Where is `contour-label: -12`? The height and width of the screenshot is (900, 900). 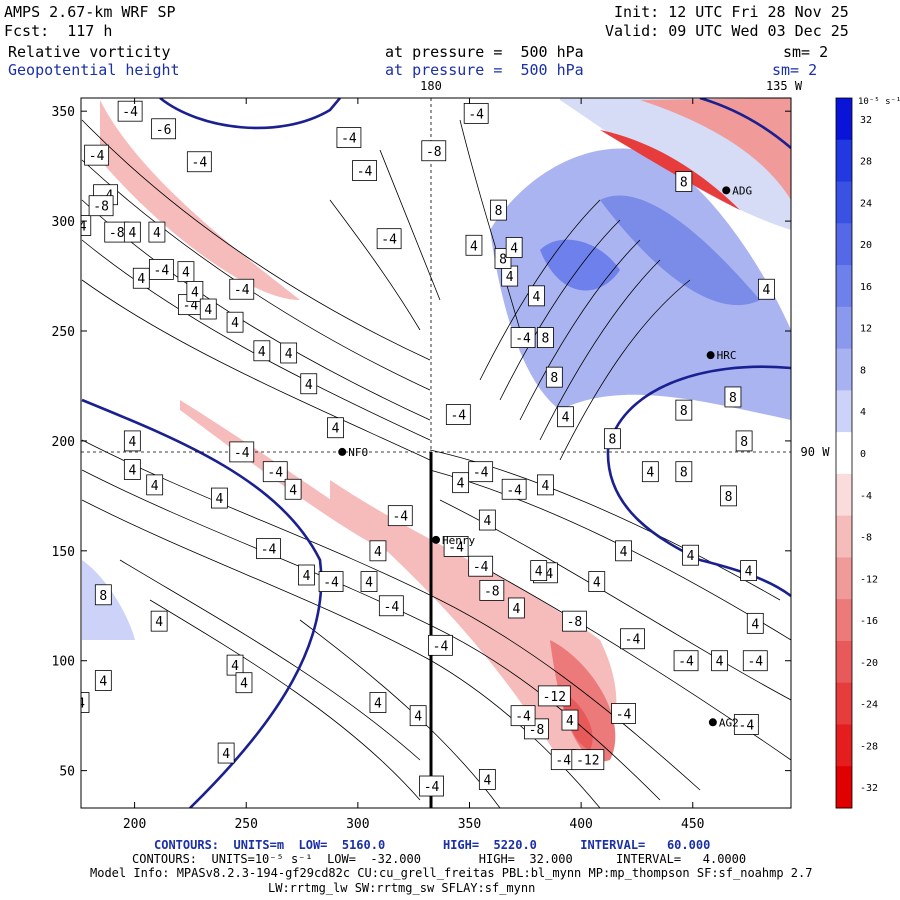
contour-label: -12 is located at coordinates (587, 761).